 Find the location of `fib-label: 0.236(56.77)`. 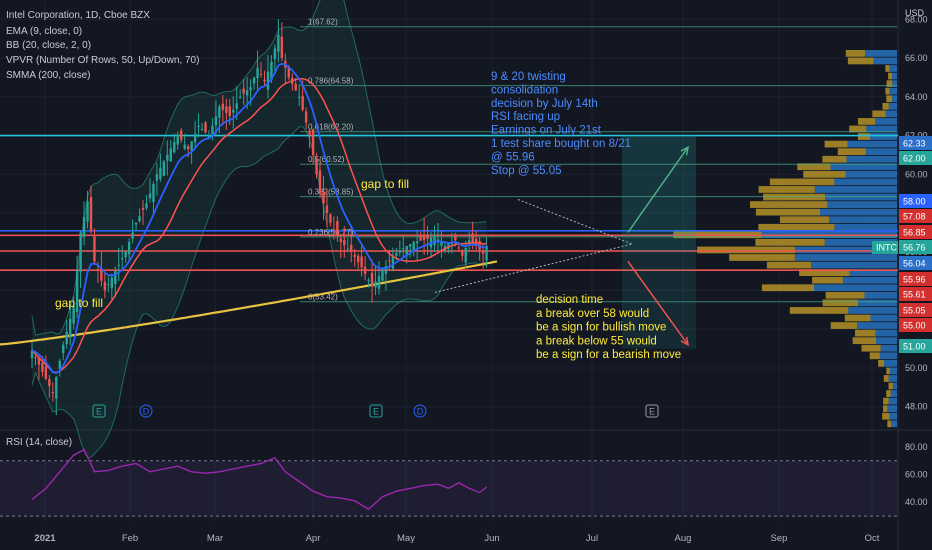

fib-label: 0.236(56.77) is located at coordinates (331, 232).